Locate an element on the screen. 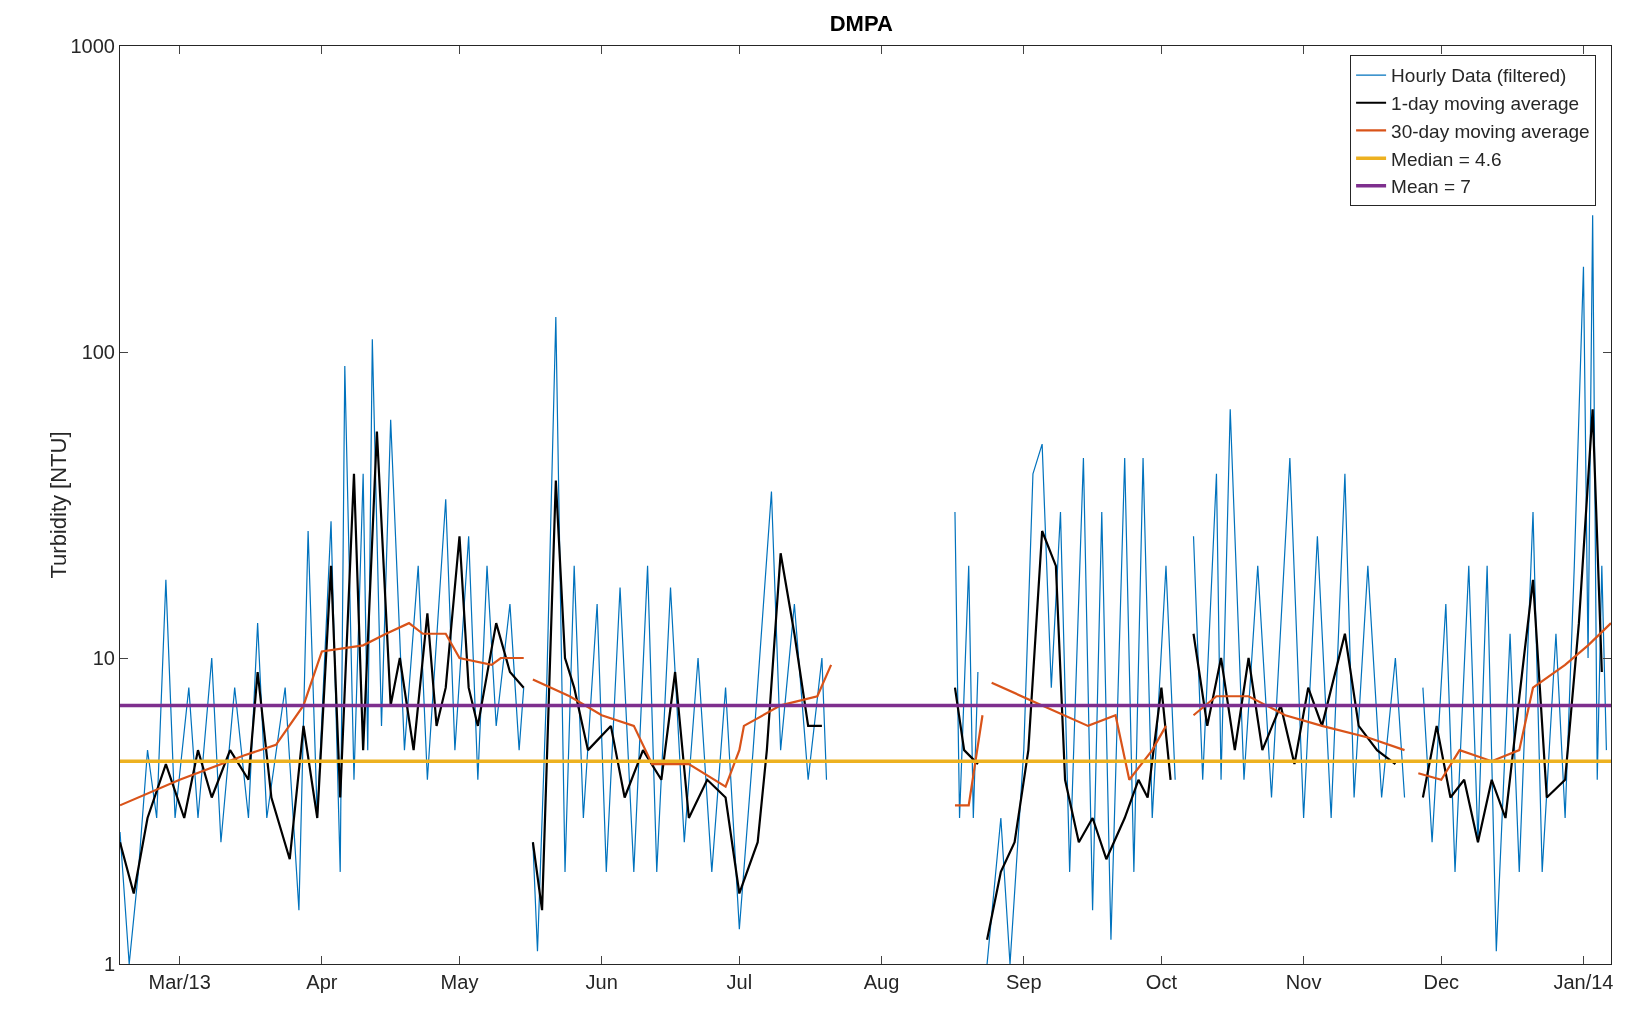 This screenshot has width=1625, height=1024. y-tick-label: 1 is located at coordinates (109, 964).